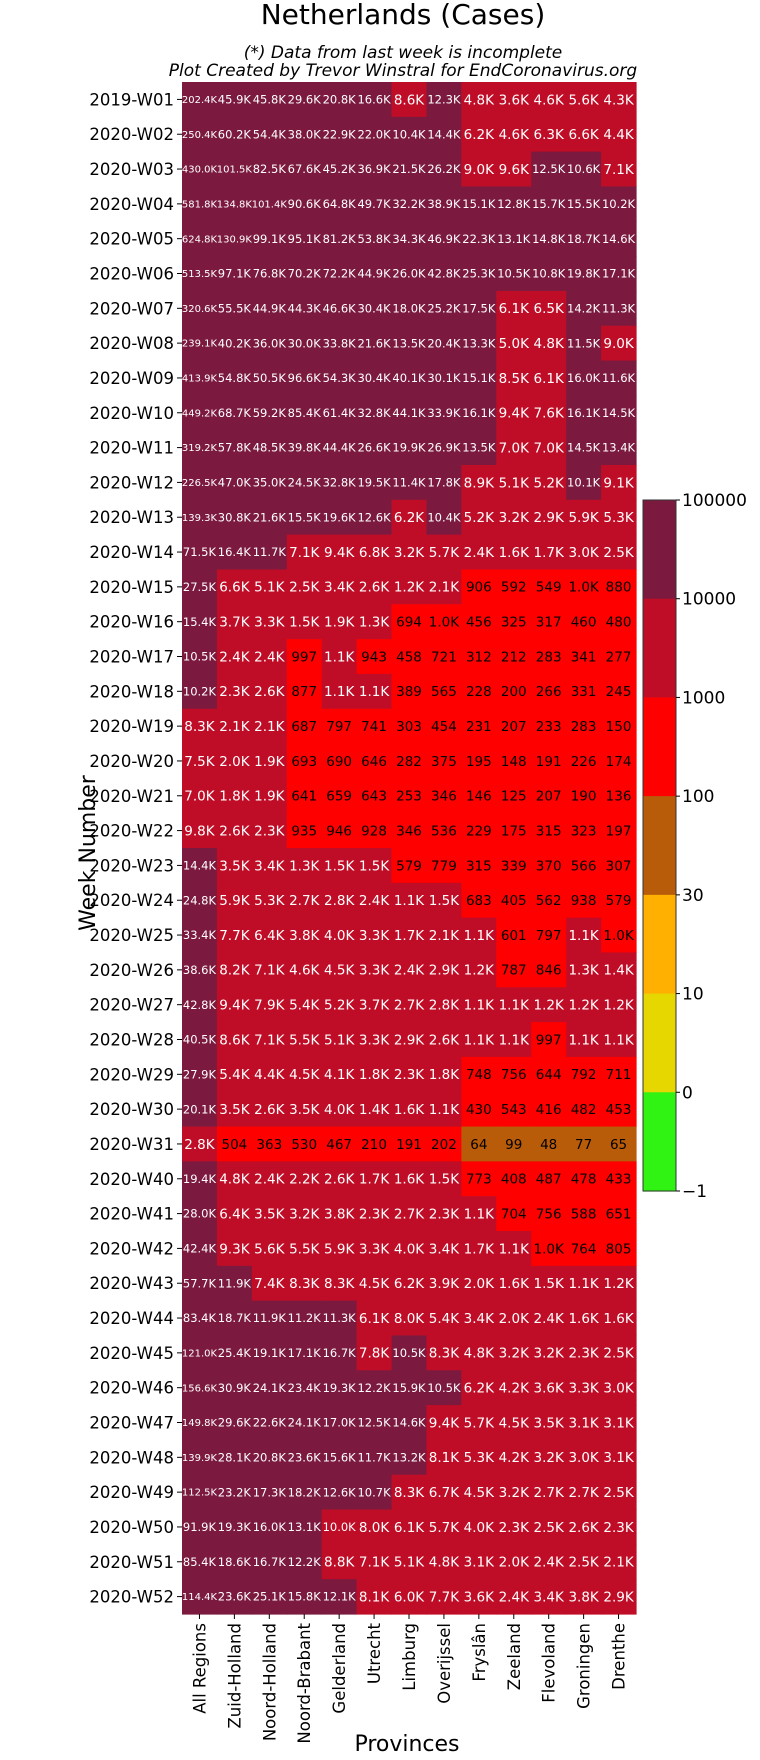 This screenshot has height=1760, width=760. Describe the element at coordinates (409, 1145) in the screenshot. I see `cell-label: 191` at that location.